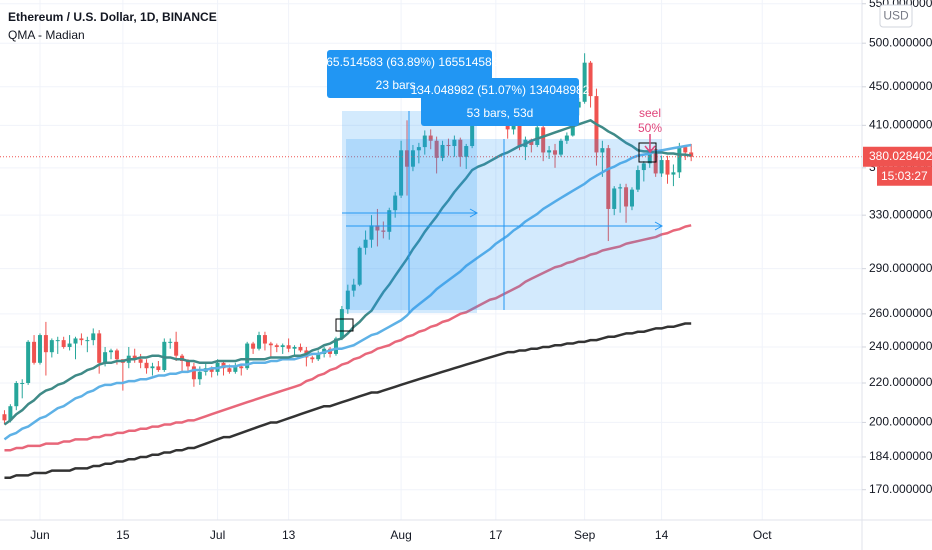 This screenshot has height=550, width=932. What do you see at coordinates (900, 42) in the screenshot?
I see `y-tick-label: 500.000000` at bounding box center [900, 42].